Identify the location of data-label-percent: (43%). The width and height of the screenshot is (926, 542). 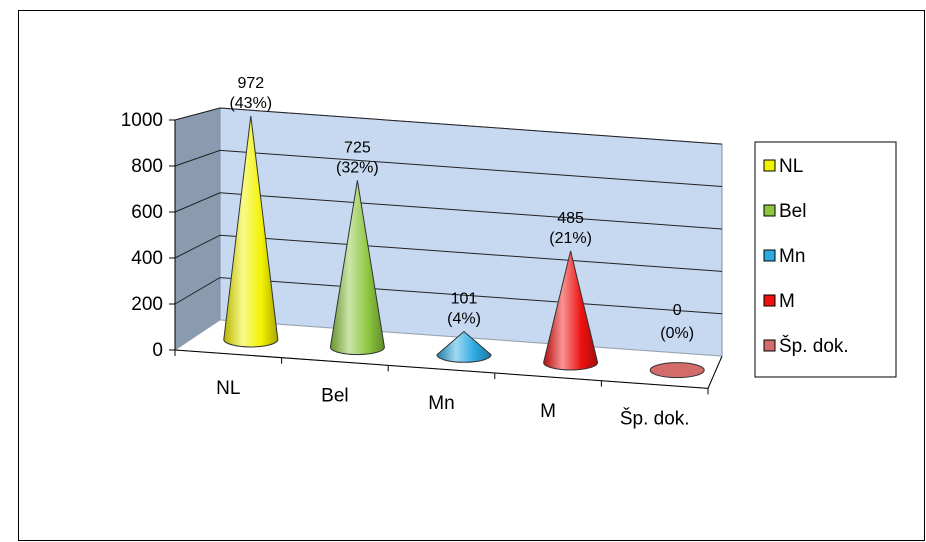
(250, 103).